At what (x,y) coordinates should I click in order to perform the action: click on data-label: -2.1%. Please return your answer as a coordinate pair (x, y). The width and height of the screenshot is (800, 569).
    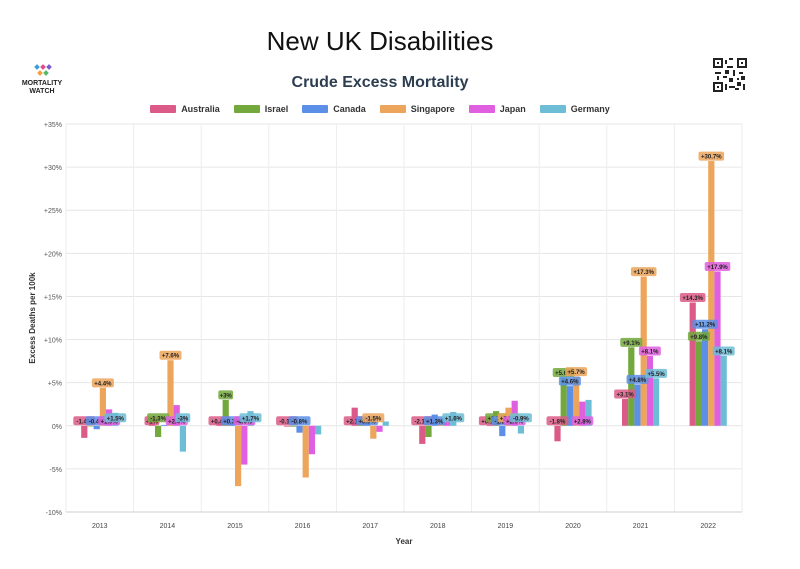
    Looking at the image, I should click on (422, 422).